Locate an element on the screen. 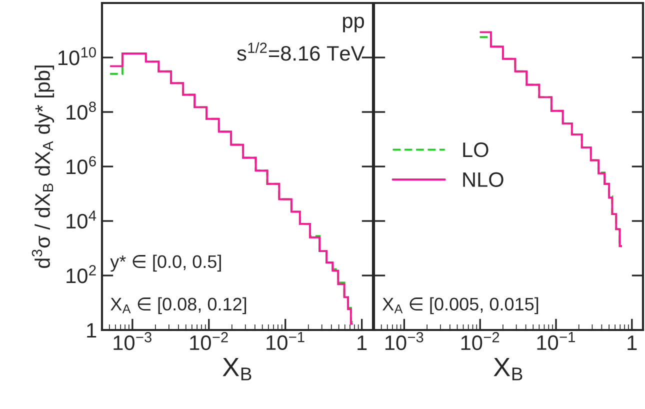 The width and height of the screenshot is (645, 409). annotation: X$_{A}$ ∈ [0.08, 0.12] is located at coordinates (178, 305).